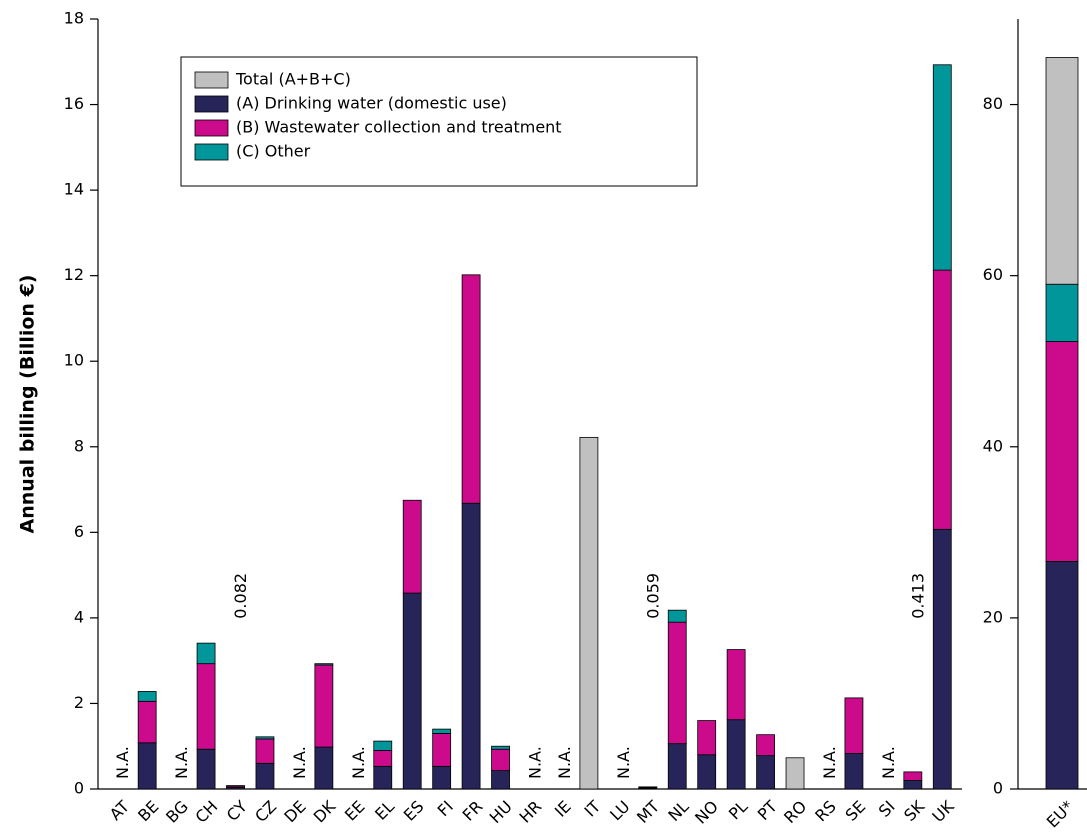 The height and width of the screenshot is (839, 1087). What do you see at coordinates (384, 810) in the screenshot?
I see `x-tick-label: EL` at bounding box center [384, 810].